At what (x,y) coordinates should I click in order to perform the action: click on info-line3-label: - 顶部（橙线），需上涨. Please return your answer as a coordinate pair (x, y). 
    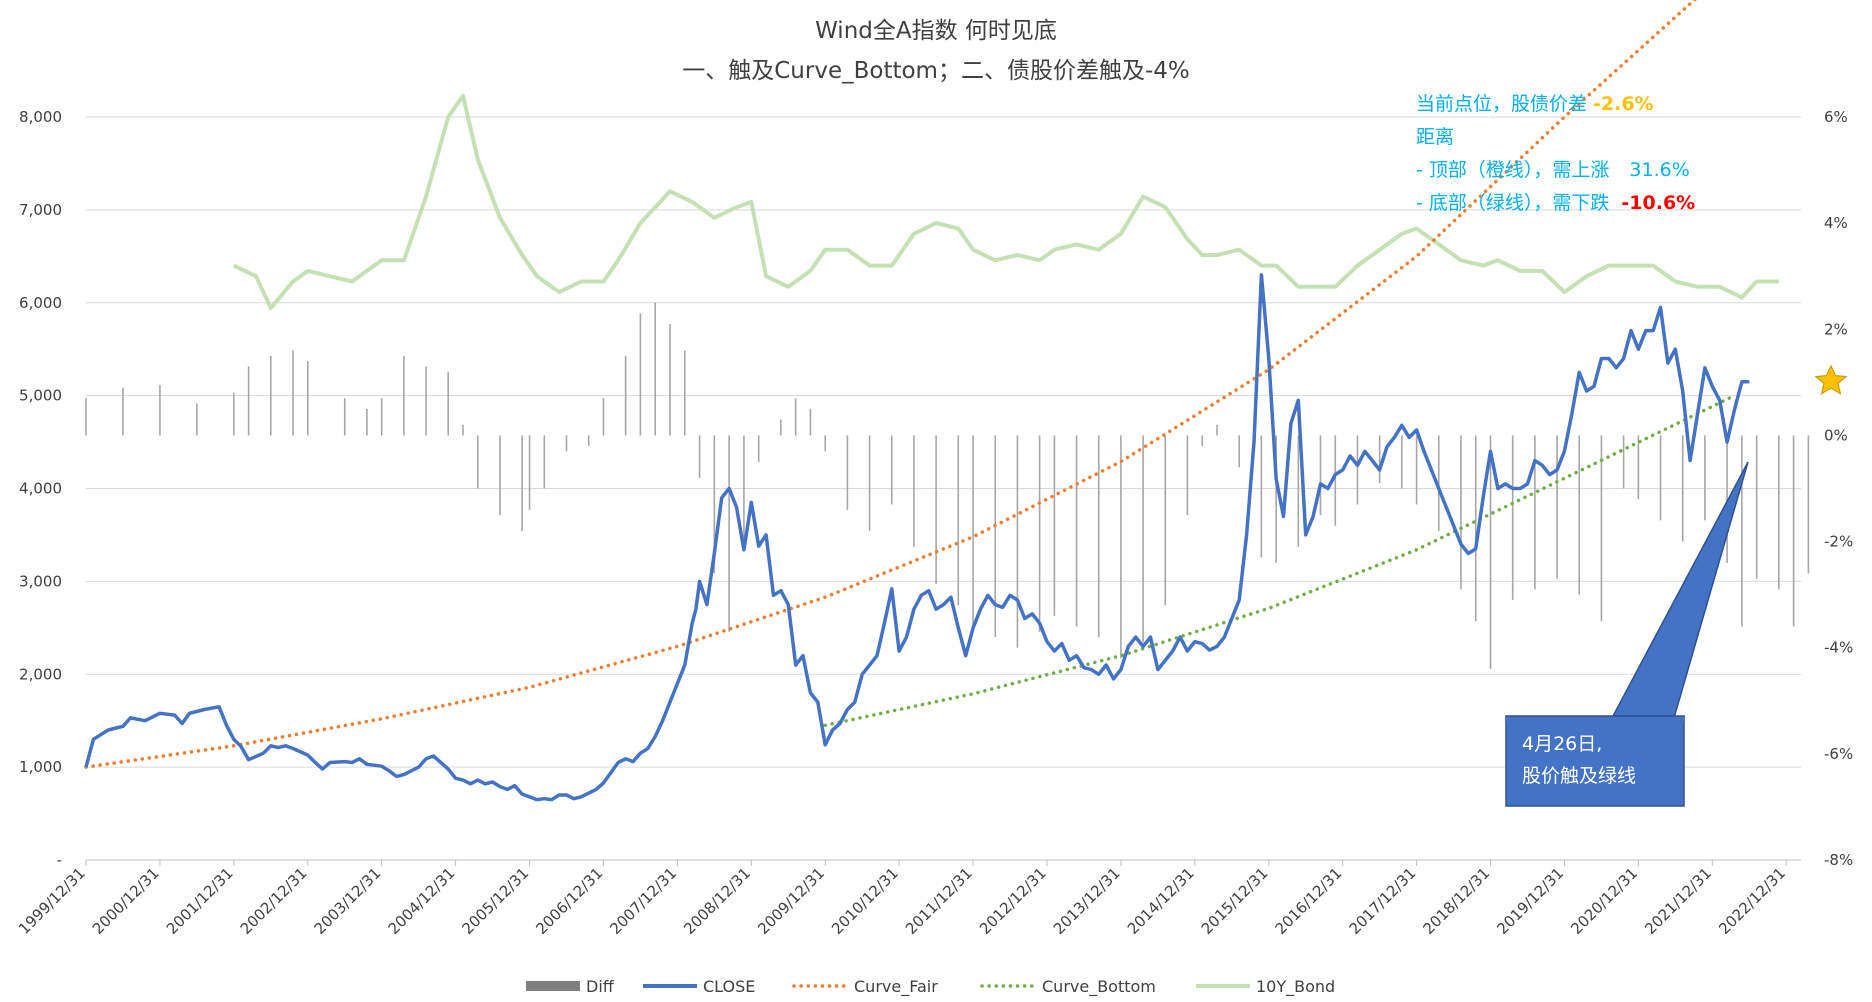
    Looking at the image, I should click on (1512, 170).